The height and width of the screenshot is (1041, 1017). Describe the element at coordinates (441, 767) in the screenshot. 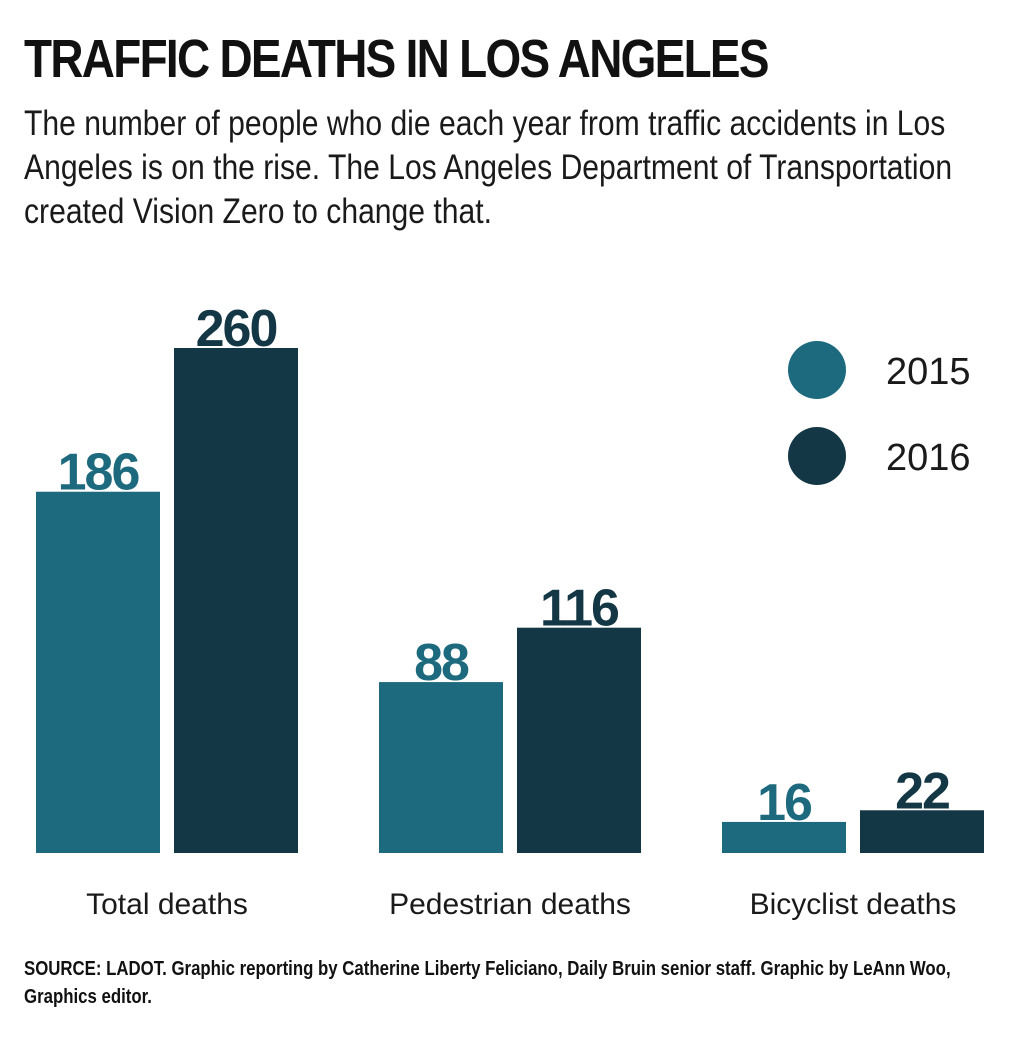

I see `bar-pedestrian-deaths-2015` at that location.